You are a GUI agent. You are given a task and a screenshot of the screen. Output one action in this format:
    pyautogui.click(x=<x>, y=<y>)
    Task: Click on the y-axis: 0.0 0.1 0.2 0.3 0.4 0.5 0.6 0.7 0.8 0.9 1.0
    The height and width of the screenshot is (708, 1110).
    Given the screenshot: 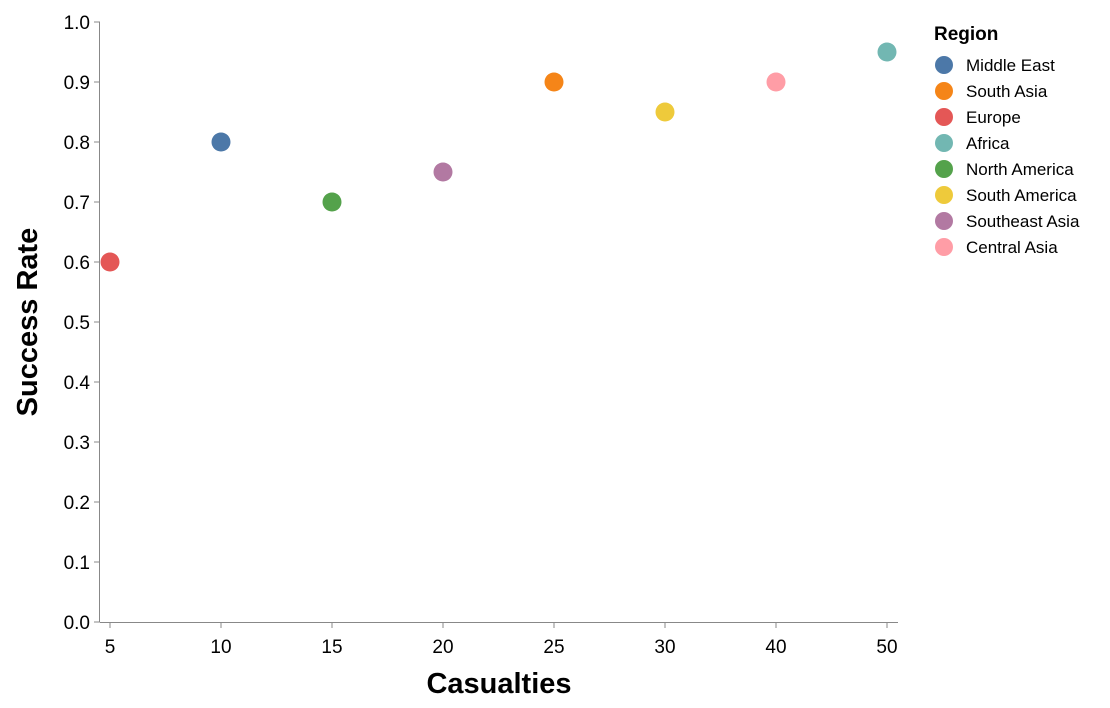 What is the action you would take?
    pyautogui.click(x=82, y=323)
    